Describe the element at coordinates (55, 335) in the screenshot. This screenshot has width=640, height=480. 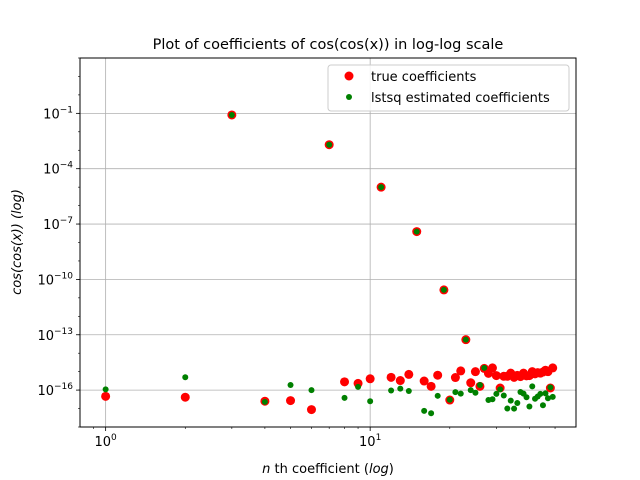
I see `y-tick-label: 10⁻¹³` at that location.